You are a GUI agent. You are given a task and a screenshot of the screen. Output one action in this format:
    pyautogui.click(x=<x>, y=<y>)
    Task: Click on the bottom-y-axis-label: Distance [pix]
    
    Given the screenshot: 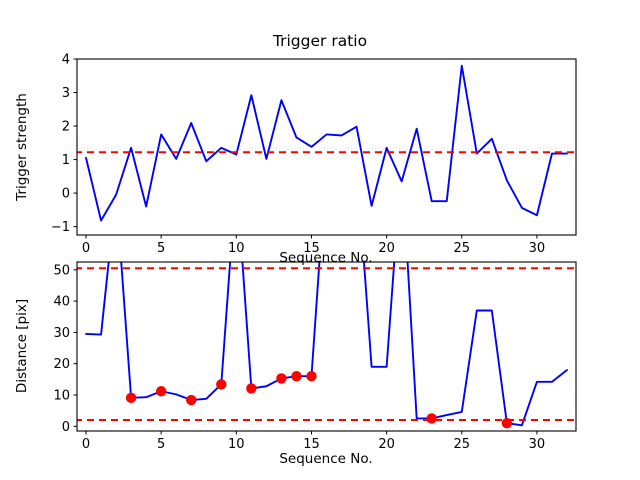 What is the action you would take?
    pyautogui.click(x=22, y=346)
    